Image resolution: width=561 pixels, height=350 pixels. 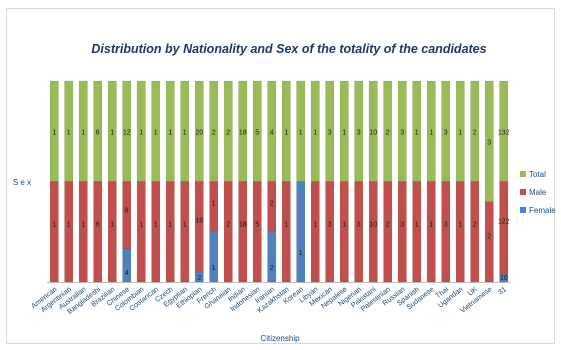 What do you see at coordinates (446, 225) in the screenshot?
I see `data-label-male-27: 3` at bounding box center [446, 225].